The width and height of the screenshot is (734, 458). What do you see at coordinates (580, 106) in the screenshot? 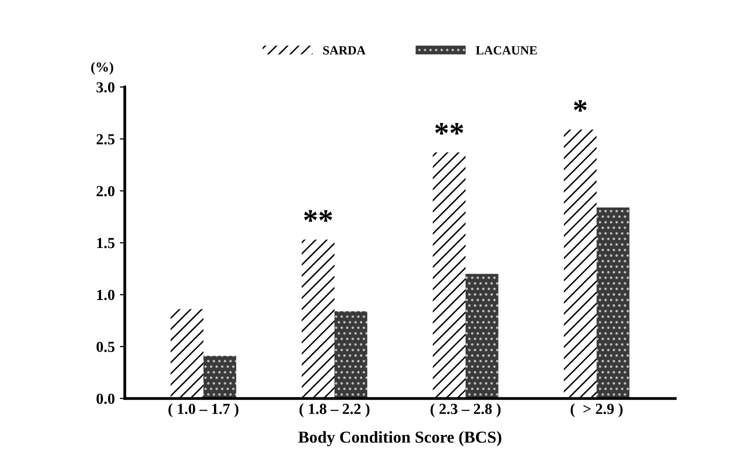
I see `annotation: *` at bounding box center [580, 106].